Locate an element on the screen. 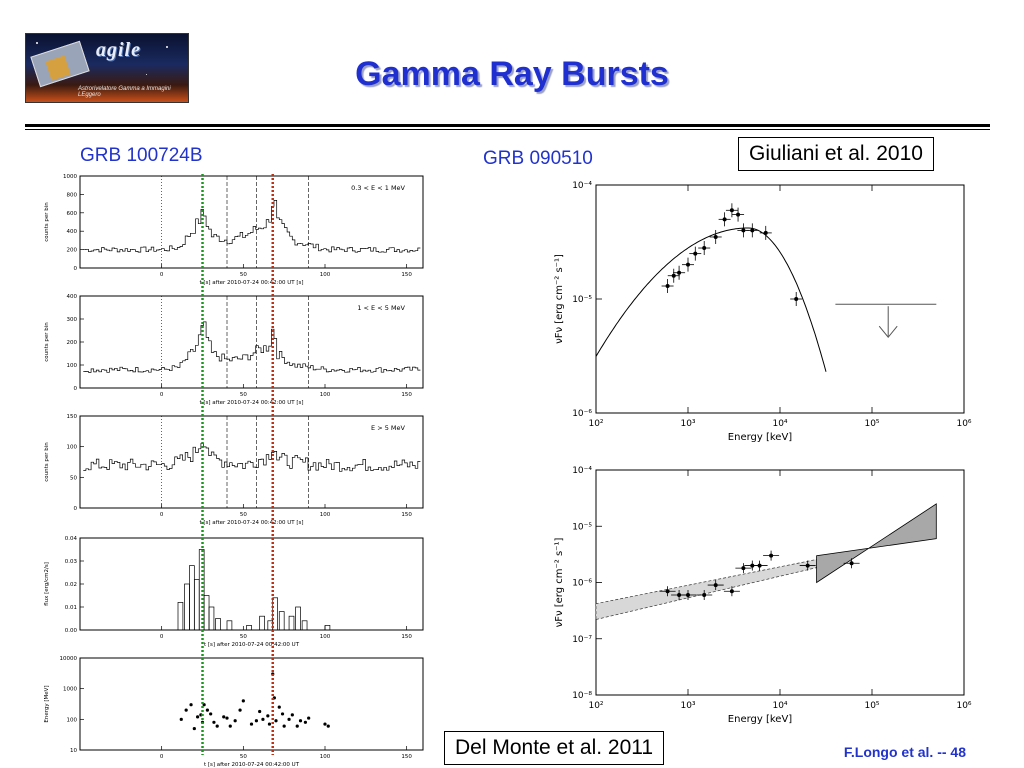 Image resolution: width=1024 pixels, height=768 pixels. panel-1-xtick-label: 150 is located at coordinates (406, 395).